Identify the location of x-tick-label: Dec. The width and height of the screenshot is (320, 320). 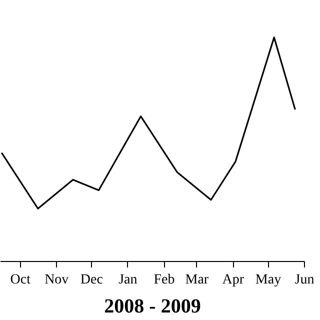
(91, 280).